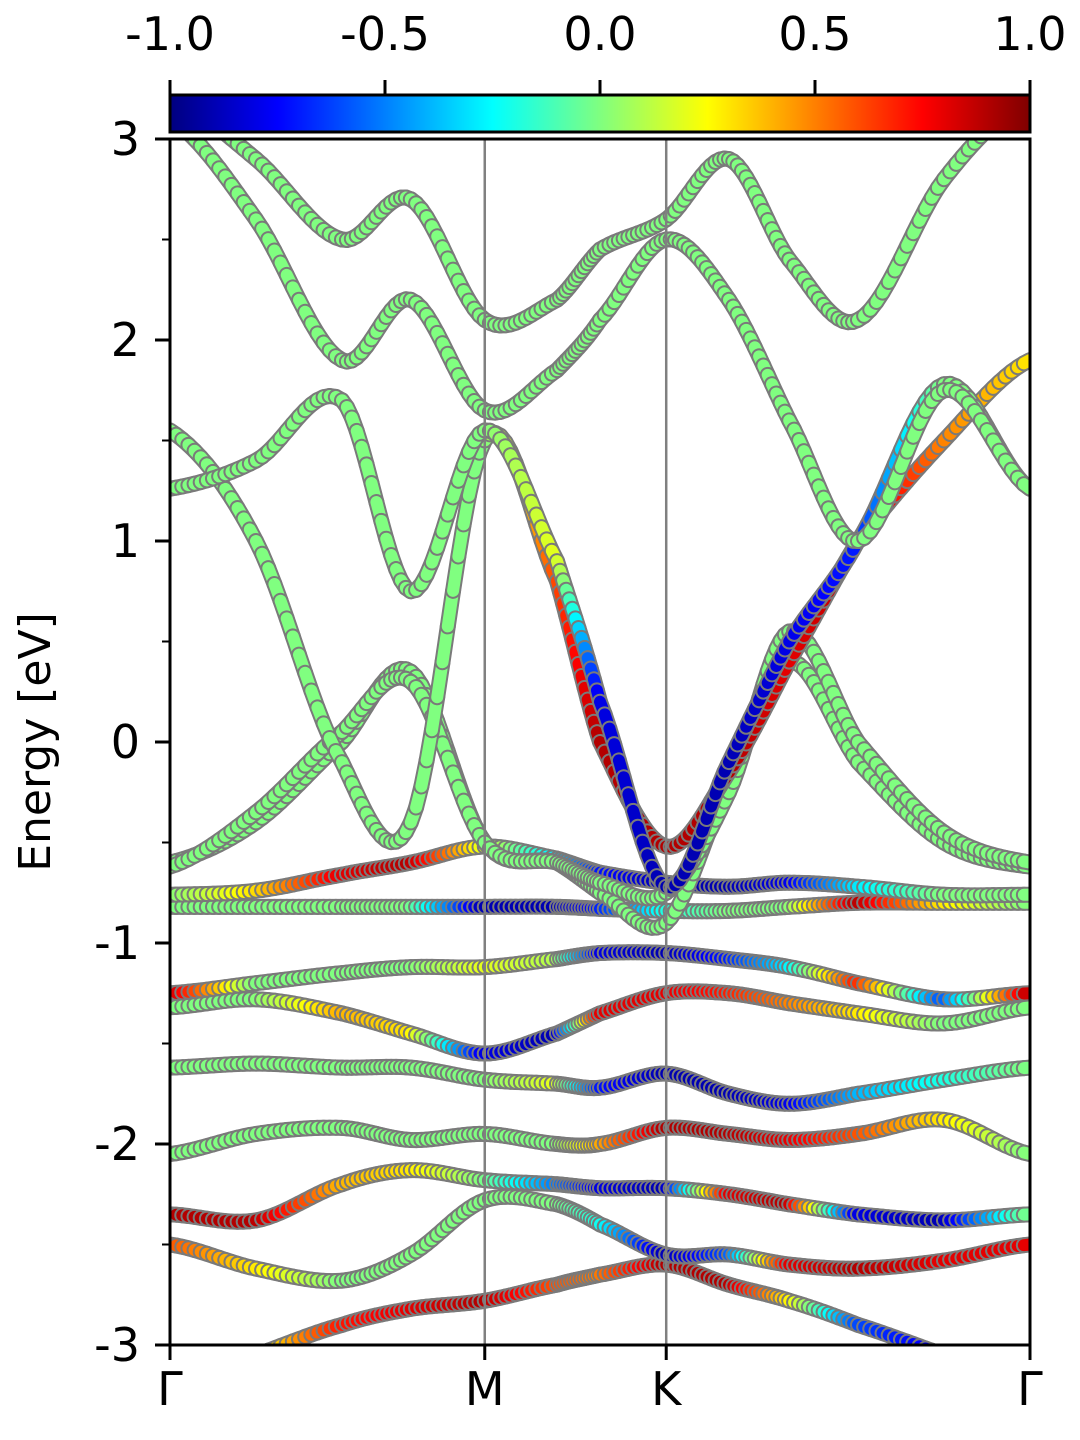  I want to click on colorbar-tick-label: -1.0, so click(170, 34).